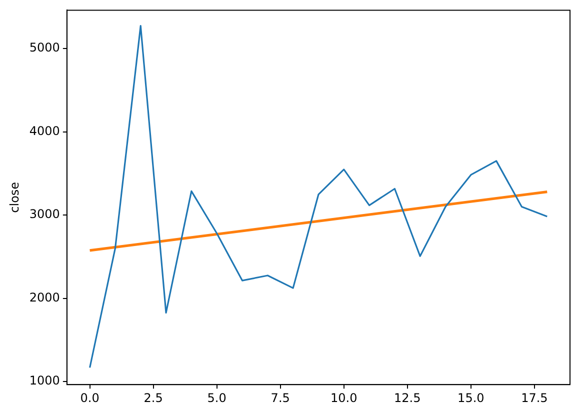 The height and width of the screenshot is (413, 580). I want to click on y-tick-label: 2000, so click(44, 297).